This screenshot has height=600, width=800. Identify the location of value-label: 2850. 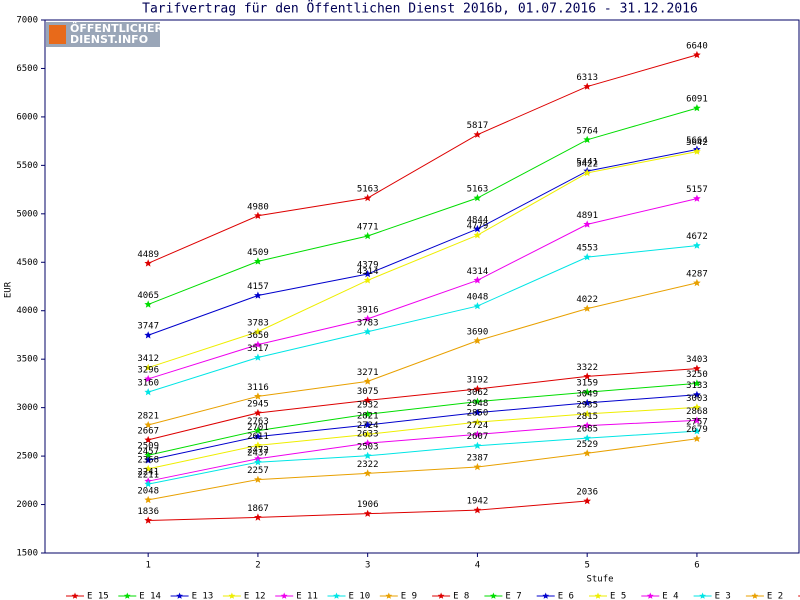
(478, 414).